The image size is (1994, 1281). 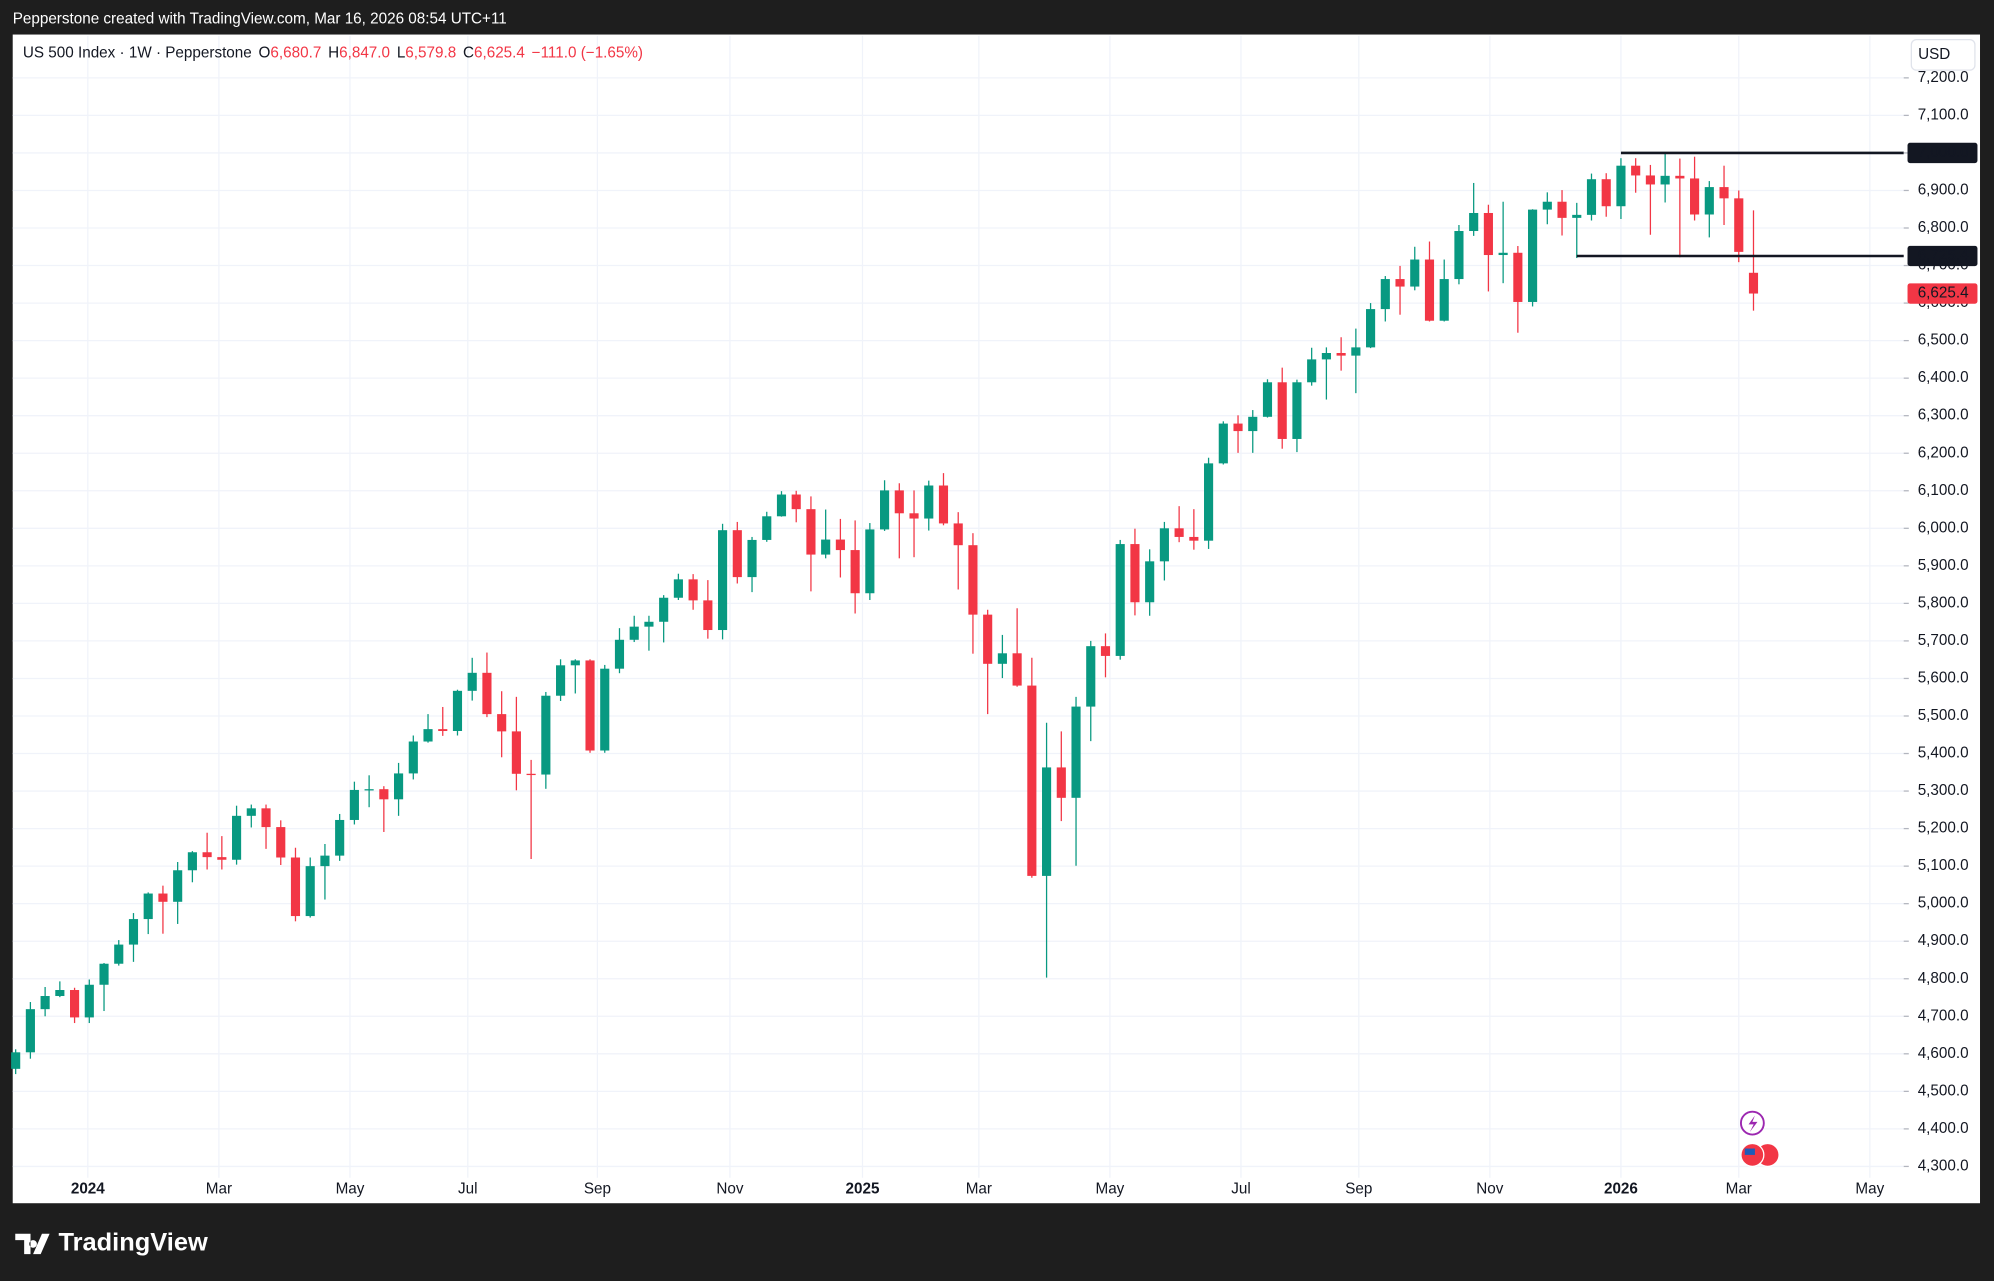 What do you see at coordinates (1943, 452) in the screenshot?
I see `y-tick-label: 6,200.0` at bounding box center [1943, 452].